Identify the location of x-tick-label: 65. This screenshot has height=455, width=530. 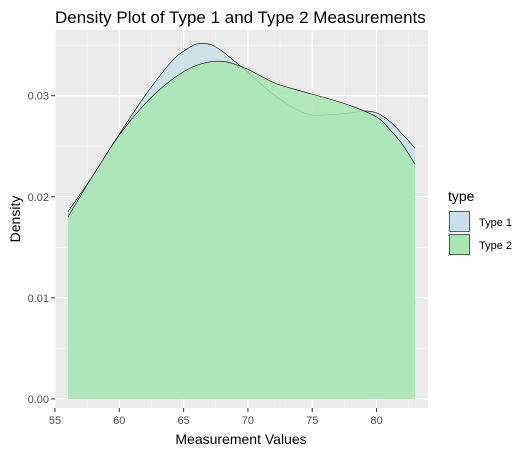
(183, 421).